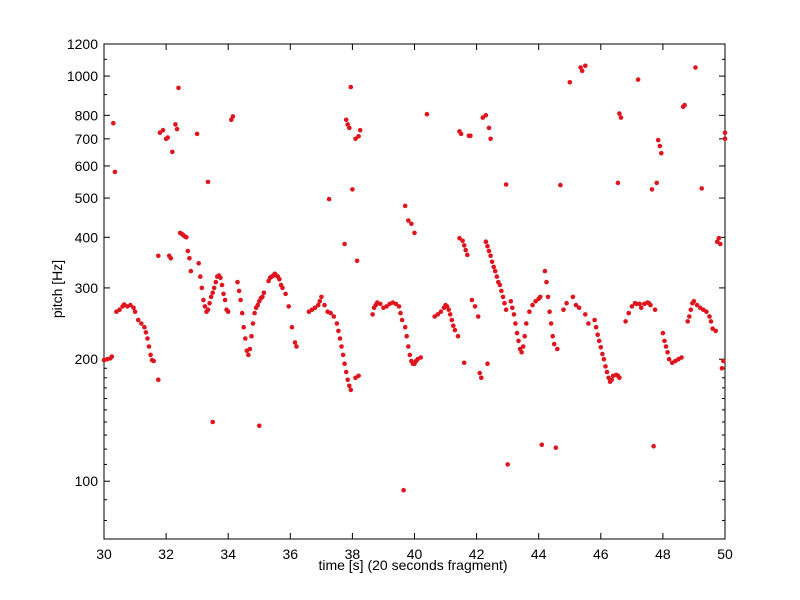 This screenshot has width=800, height=600. What do you see at coordinates (539, 554) in the screenshot?
I see `x-tick-label: 44` at bounding box center [539, 554].